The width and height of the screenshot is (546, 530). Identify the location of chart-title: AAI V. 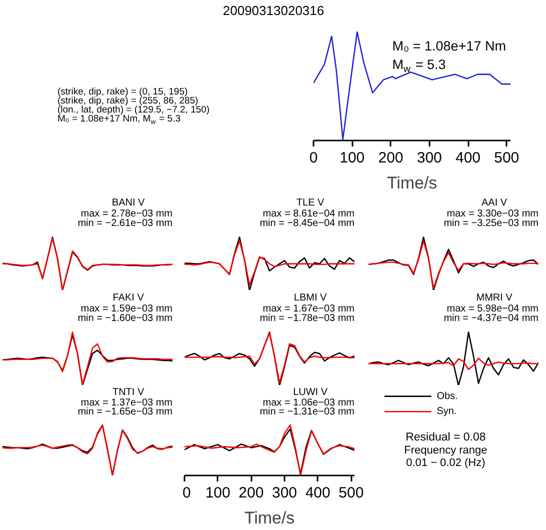
(495, 202).